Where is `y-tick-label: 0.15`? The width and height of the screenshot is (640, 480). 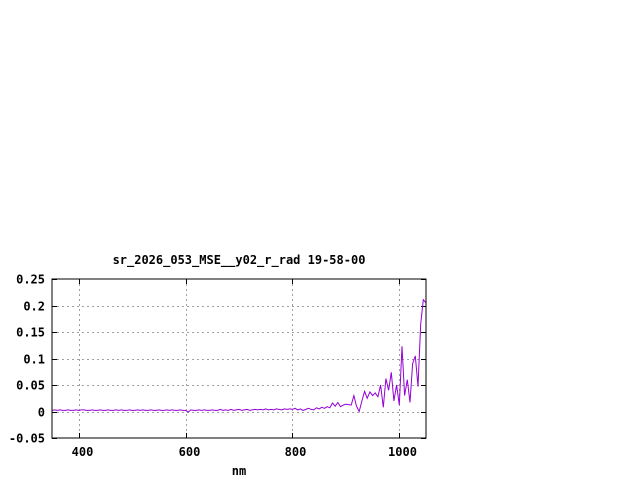
y-tick-label: 0.15 is located at coordinates (30, 333).